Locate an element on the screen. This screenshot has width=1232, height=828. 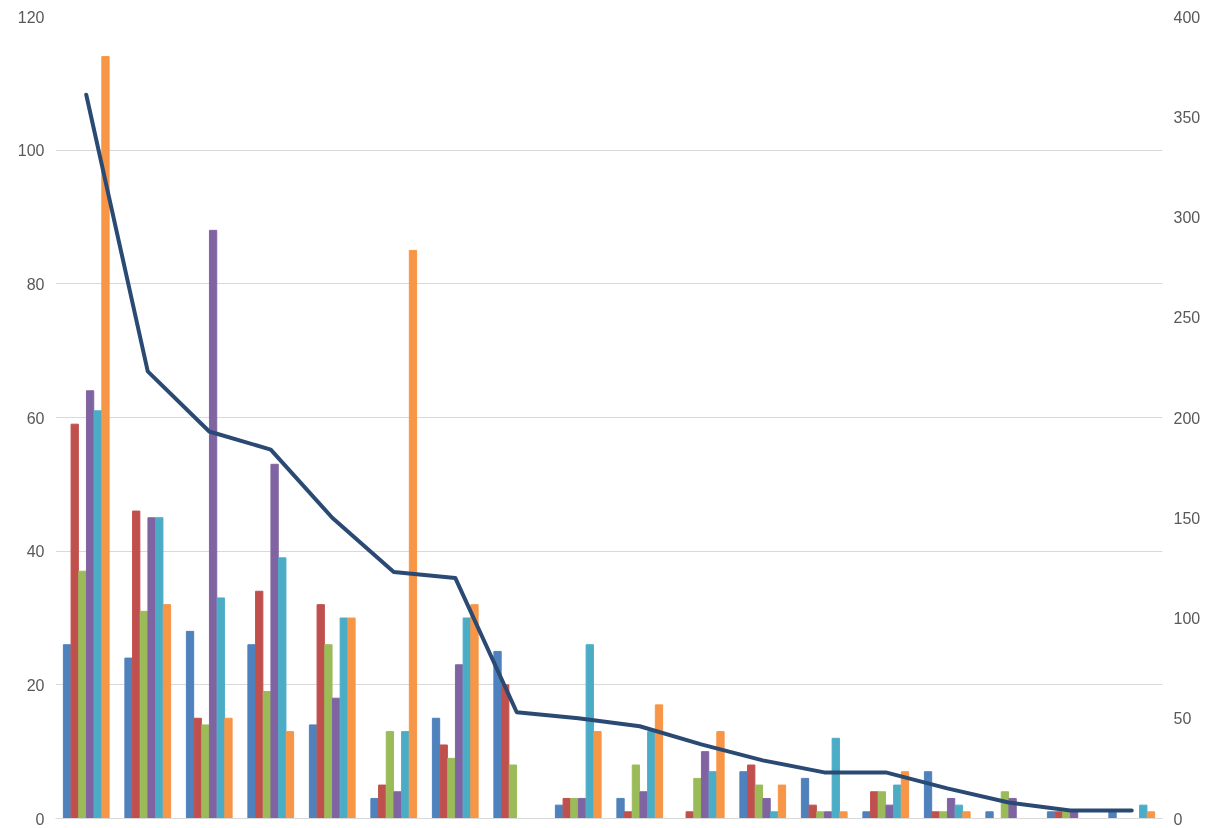
y2-tick-label: 200 is located at coordinates (1187, 418).